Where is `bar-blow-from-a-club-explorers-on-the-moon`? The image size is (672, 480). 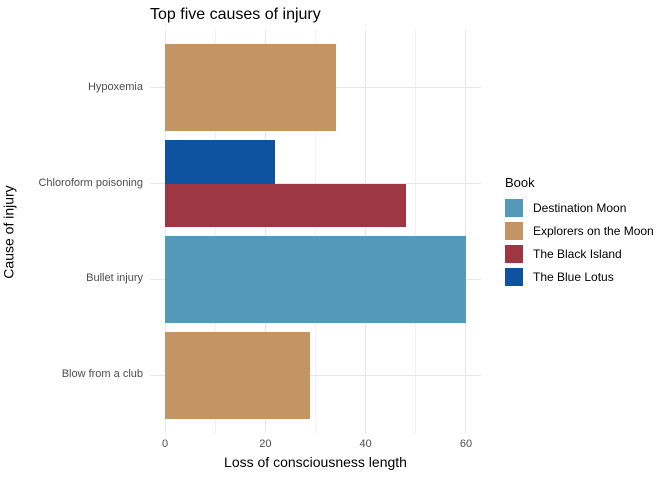
bar-blow-from-a-club-explorers-on-the-moon is located at coordinates (238, 375).